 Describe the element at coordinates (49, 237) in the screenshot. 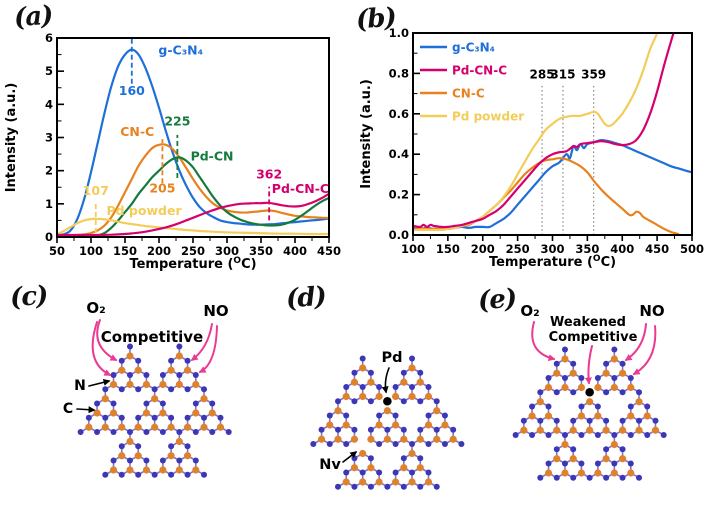

I see `y-tick-label: 0` at that location.